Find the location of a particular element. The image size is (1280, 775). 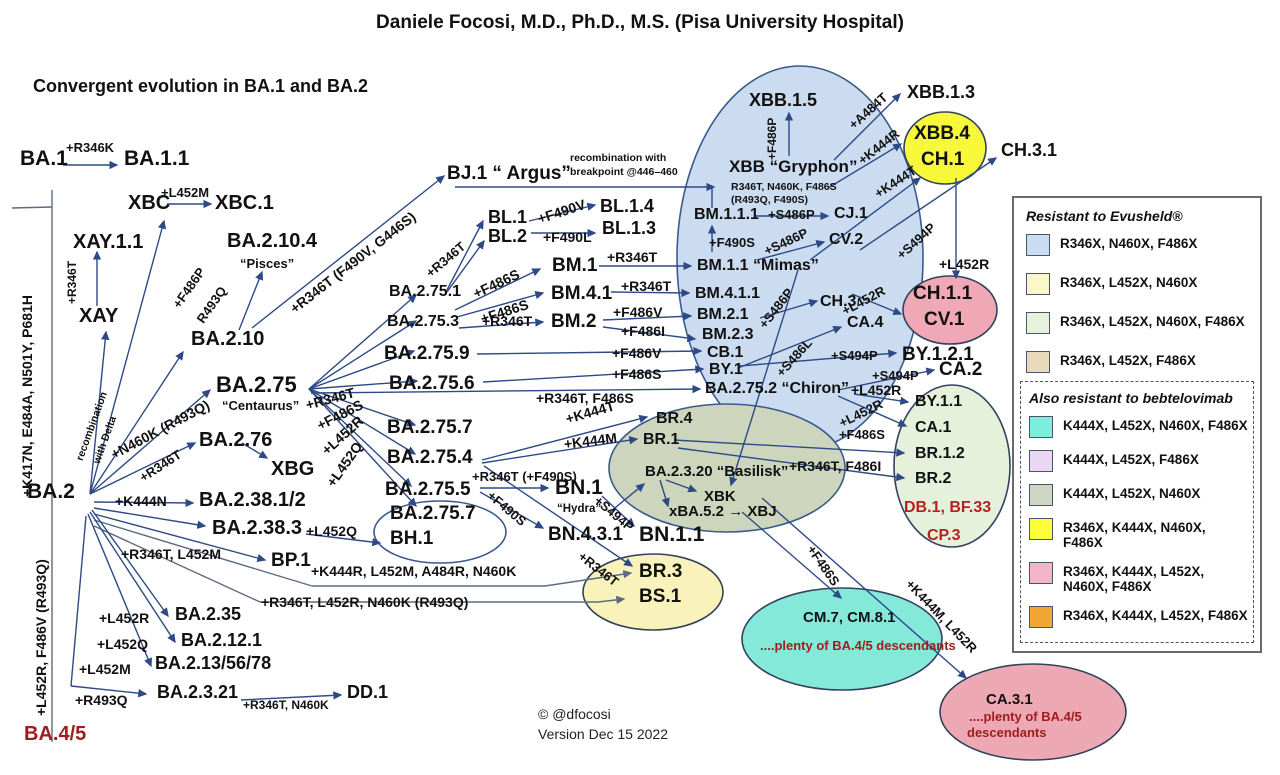

legend-item: R346X, N460X, F486X is located at coordinates (1138, 245).